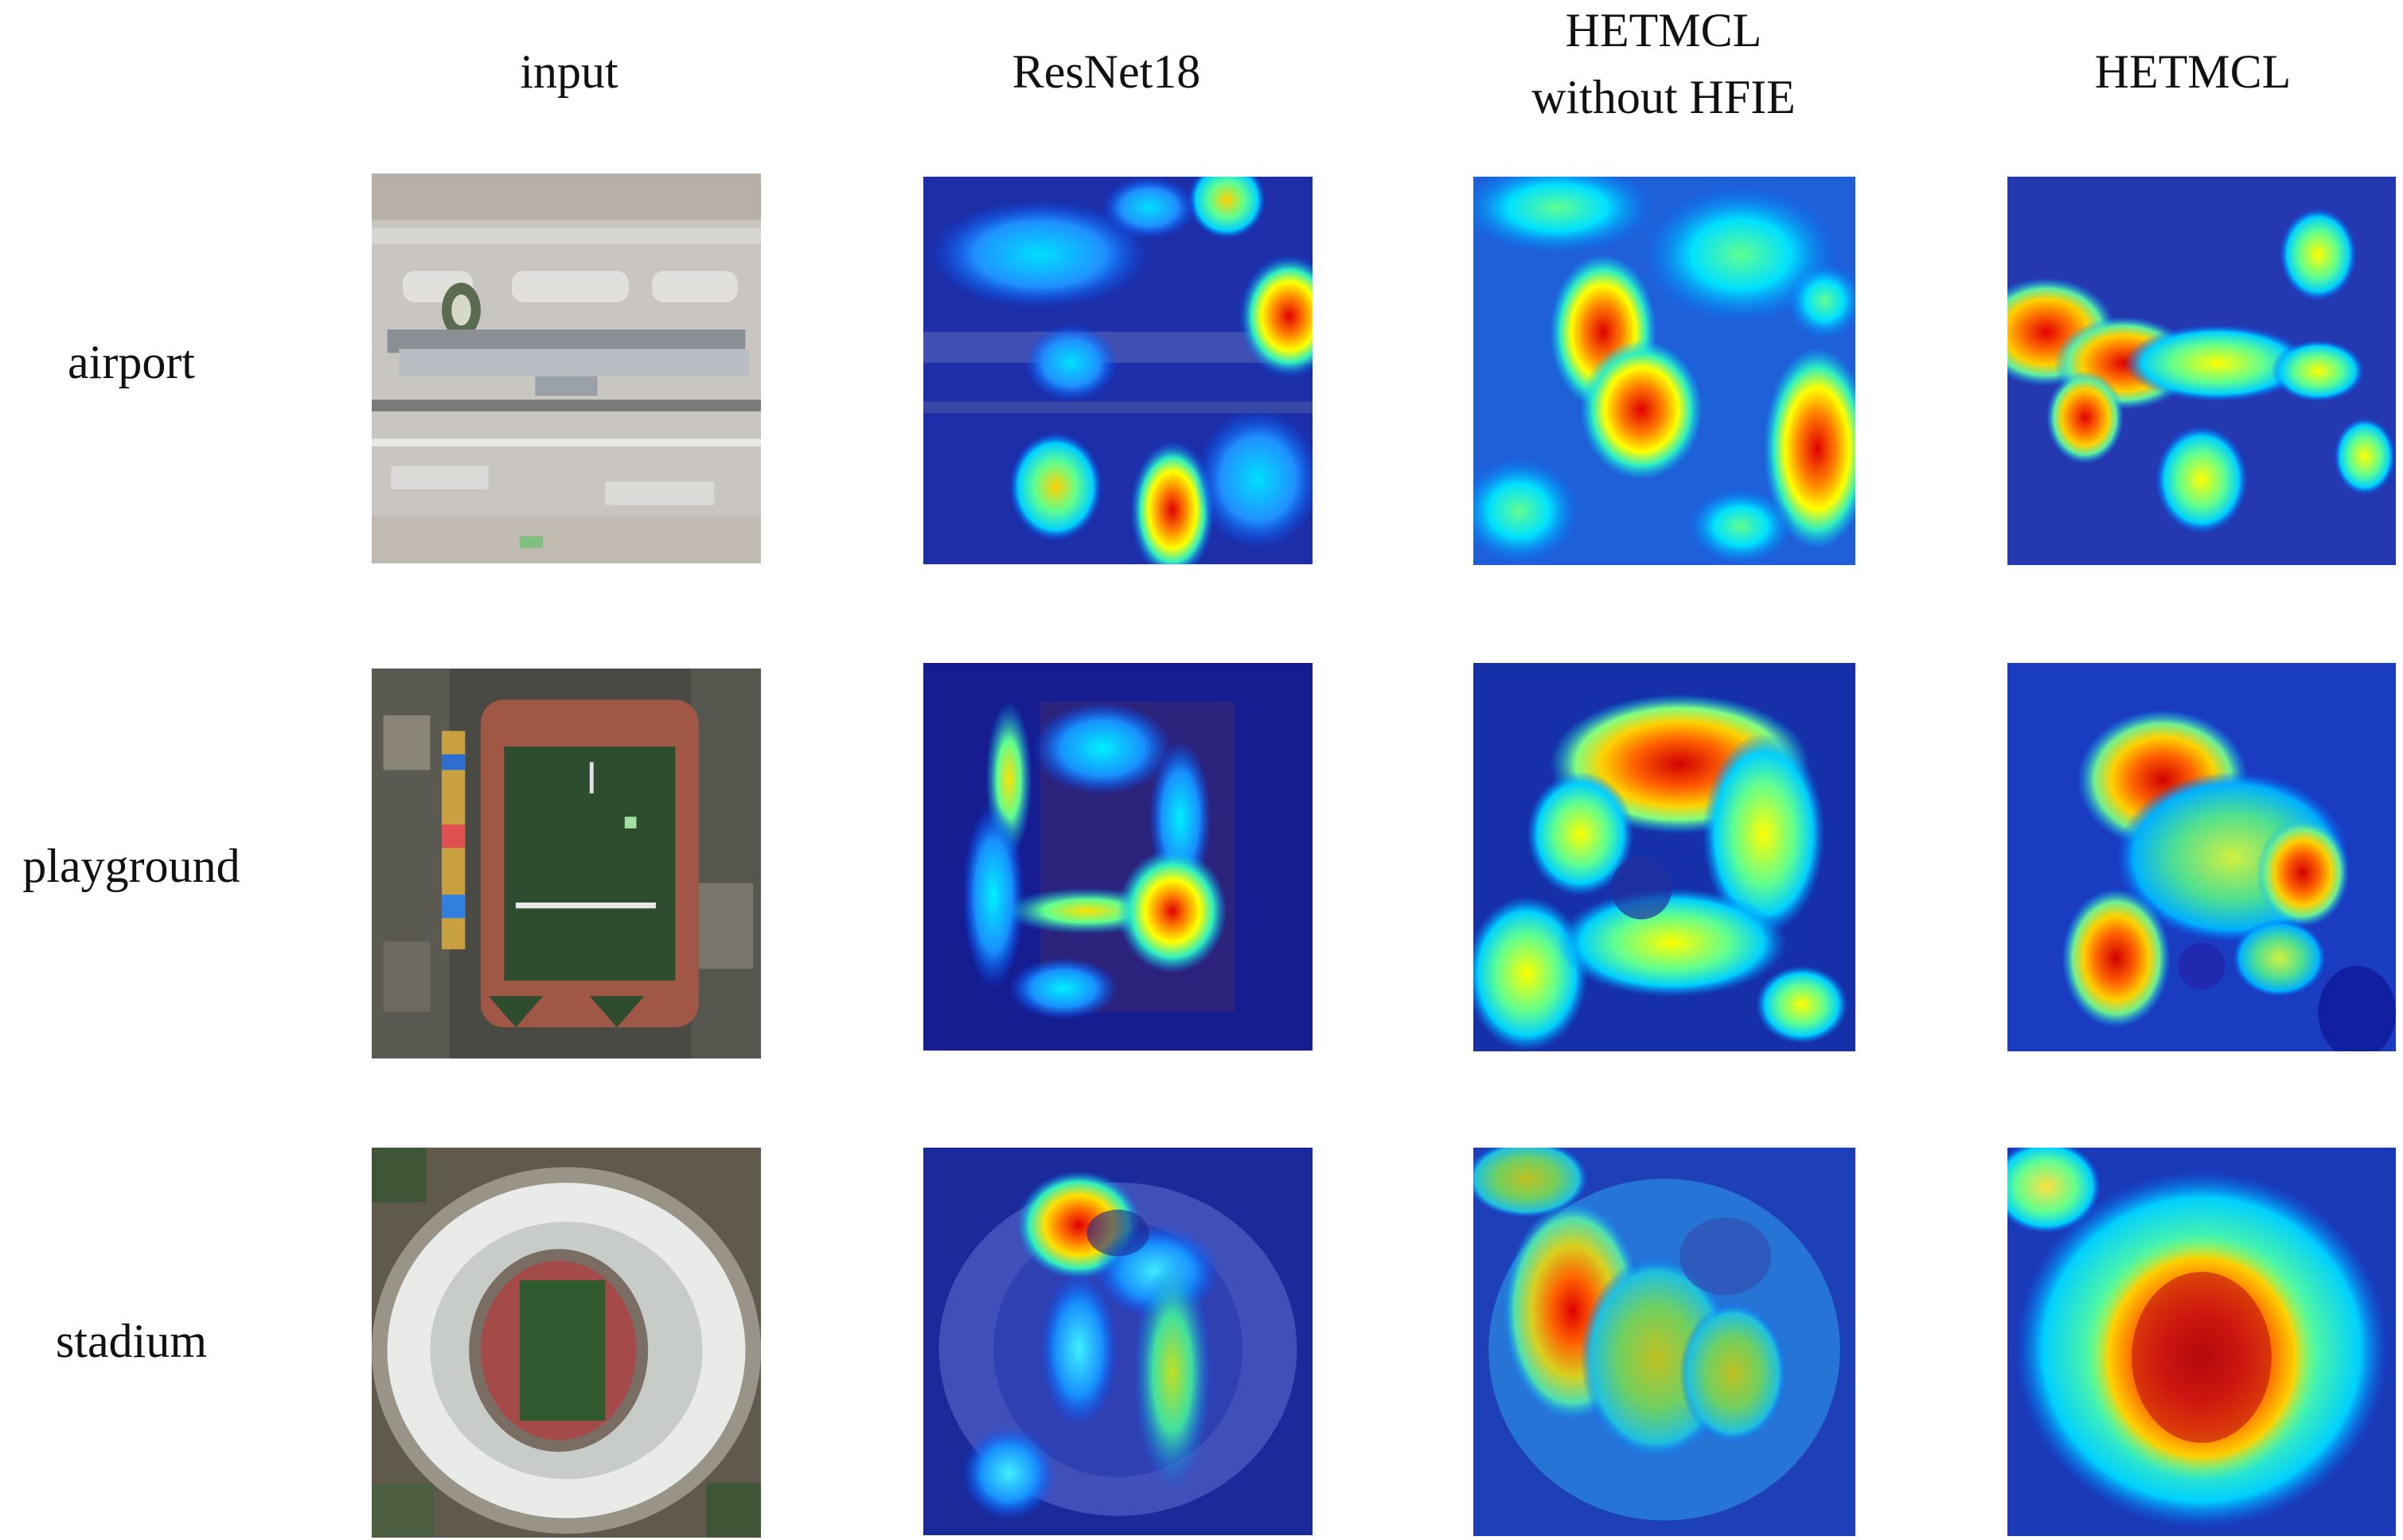  Describe the element at coordinates (1107, 72) in the screenshot. I see `column-header-resnet18: ResNet18` at that location.